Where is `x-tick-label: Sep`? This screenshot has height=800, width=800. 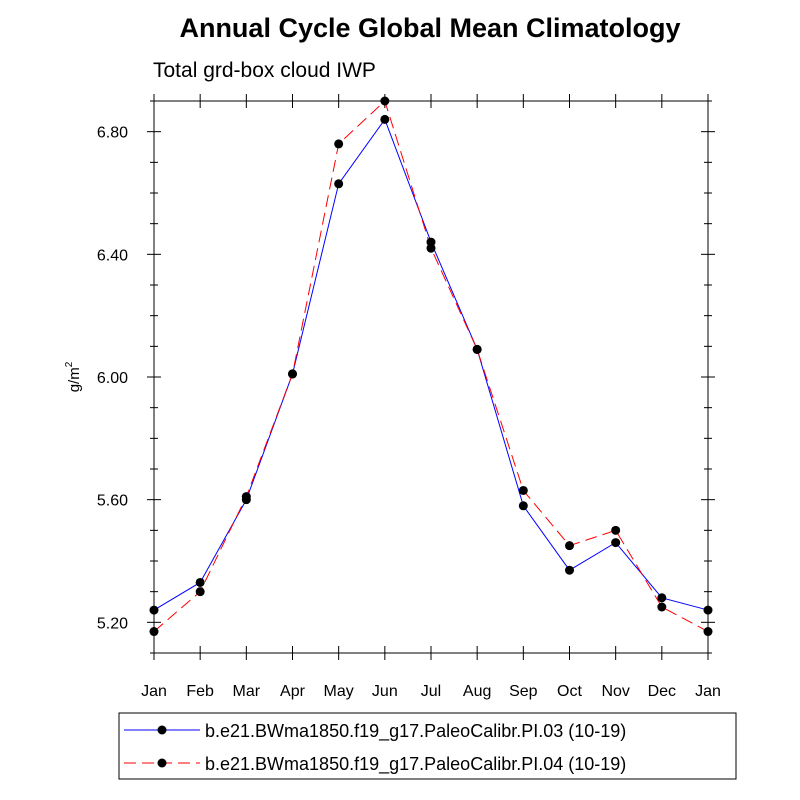 x-tick-label: Sep is located at coordinates (523, 691).